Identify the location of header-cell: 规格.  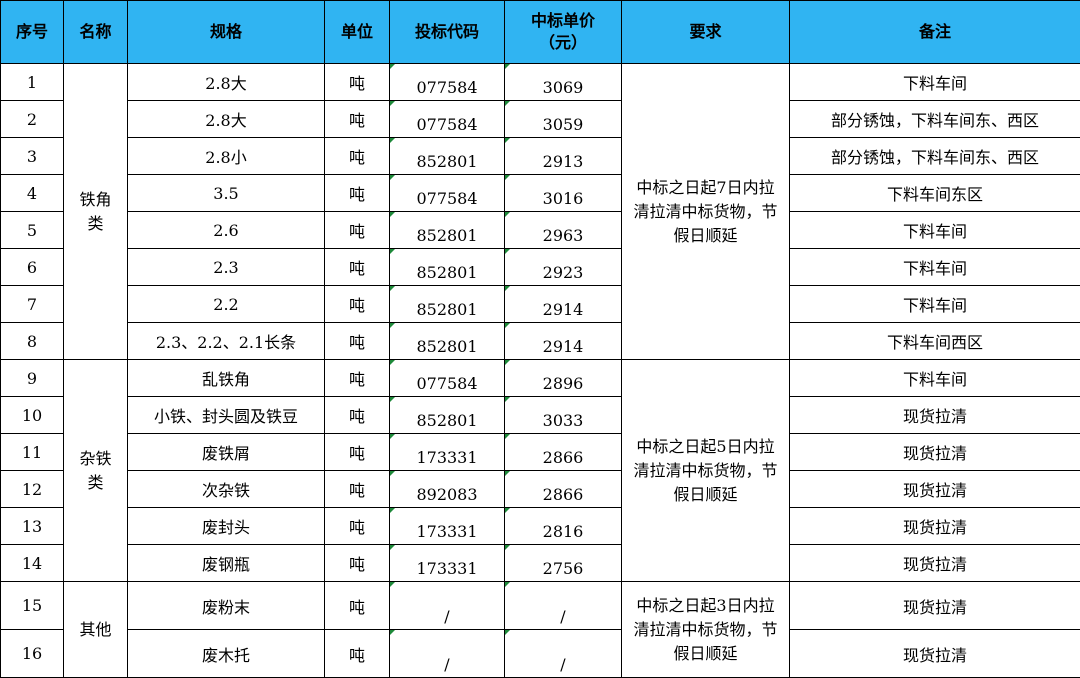
(226, 32).